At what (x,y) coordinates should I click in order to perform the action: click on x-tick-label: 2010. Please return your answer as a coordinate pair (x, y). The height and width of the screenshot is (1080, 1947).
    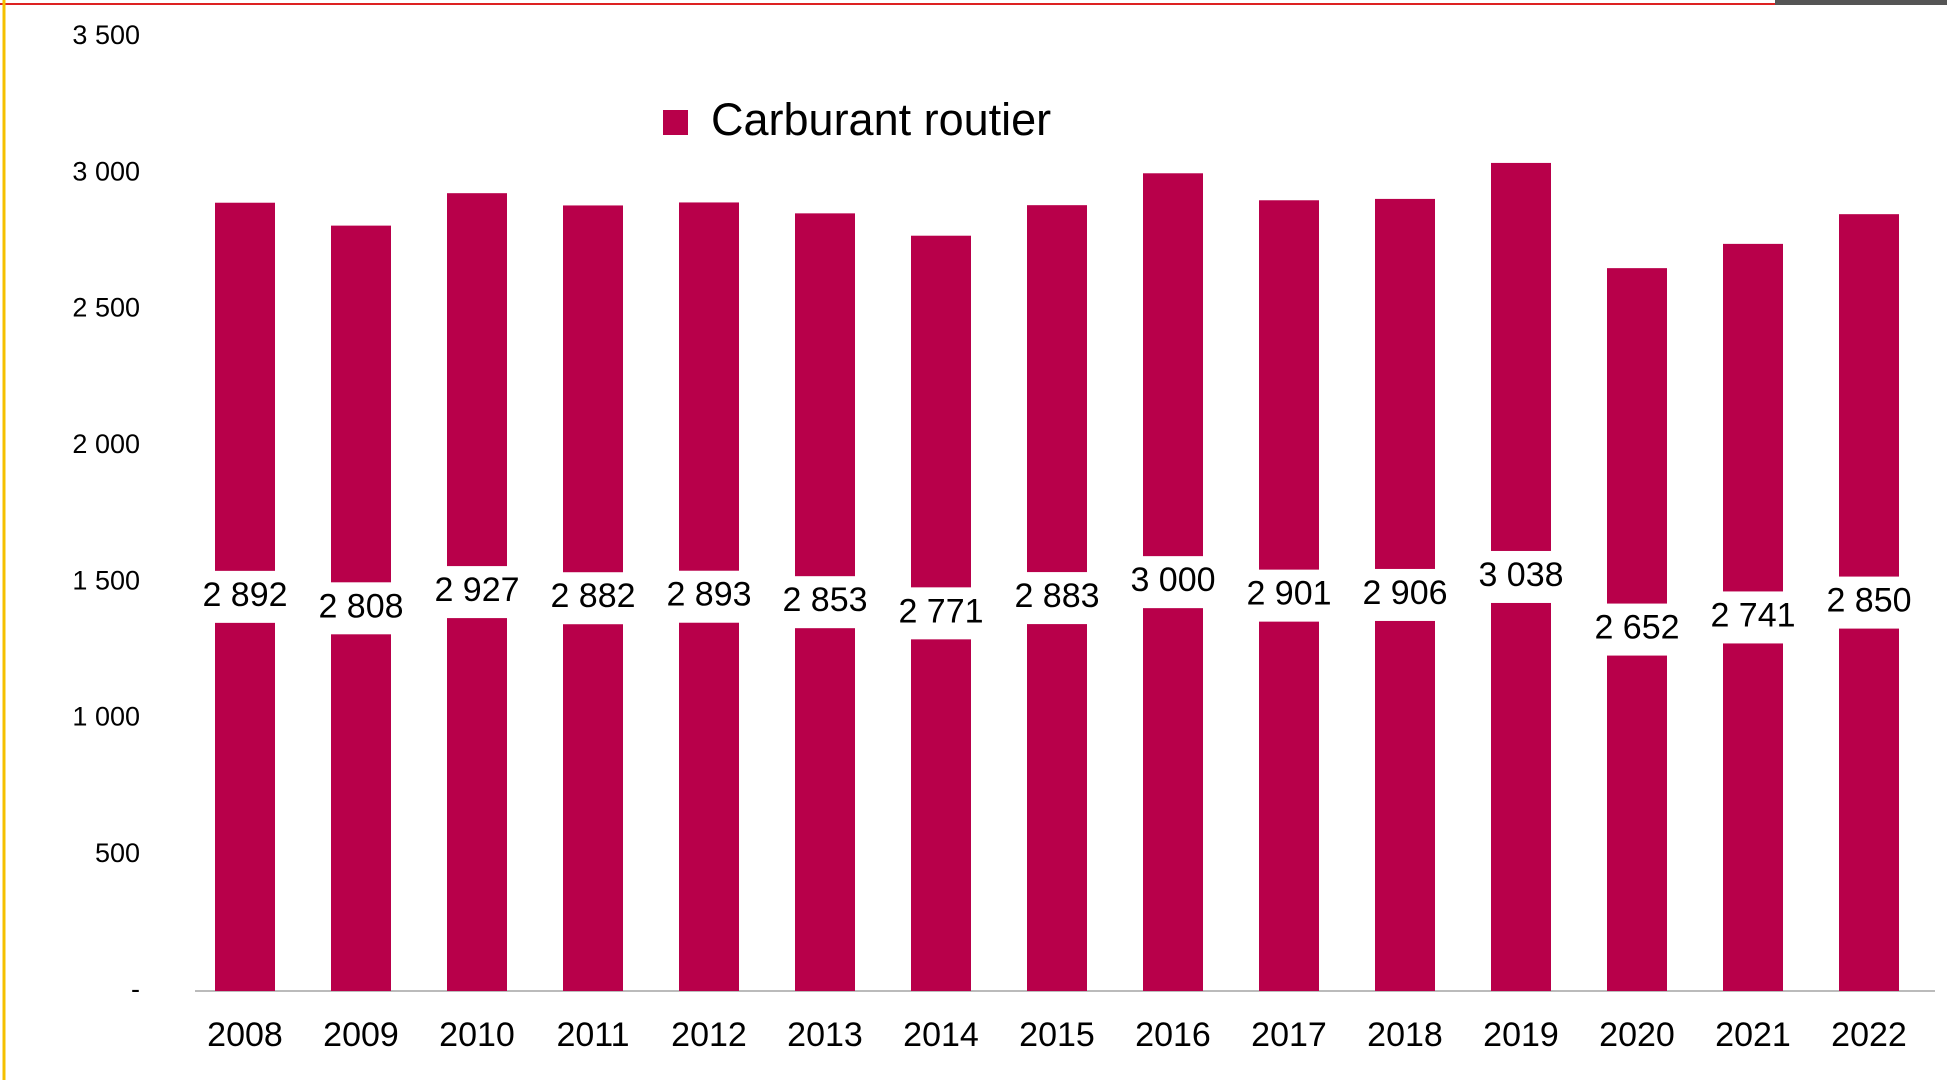
    Looking at the image, I should click on (477, 1035).